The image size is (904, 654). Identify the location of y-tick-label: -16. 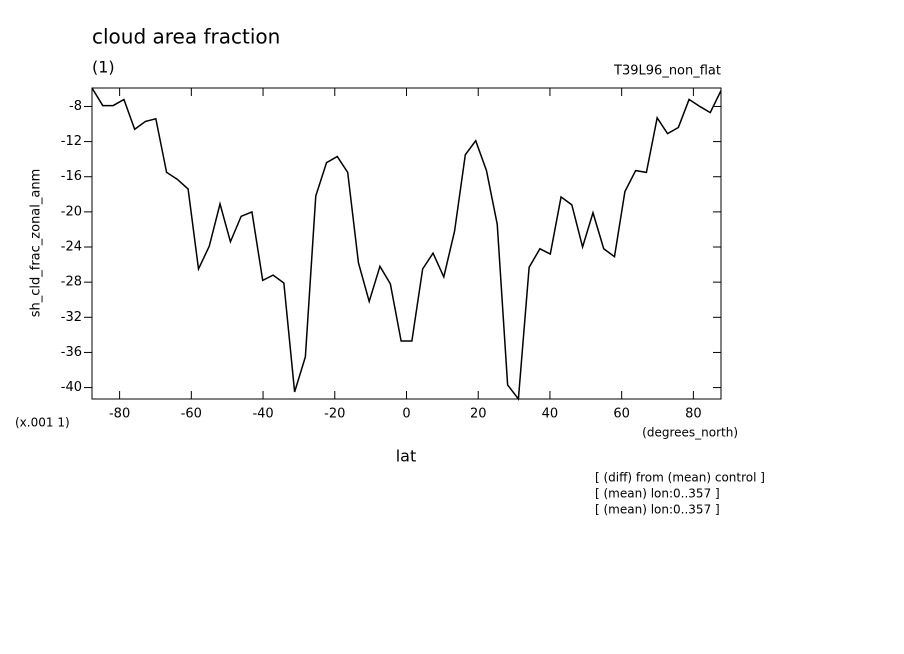
(71, 176).